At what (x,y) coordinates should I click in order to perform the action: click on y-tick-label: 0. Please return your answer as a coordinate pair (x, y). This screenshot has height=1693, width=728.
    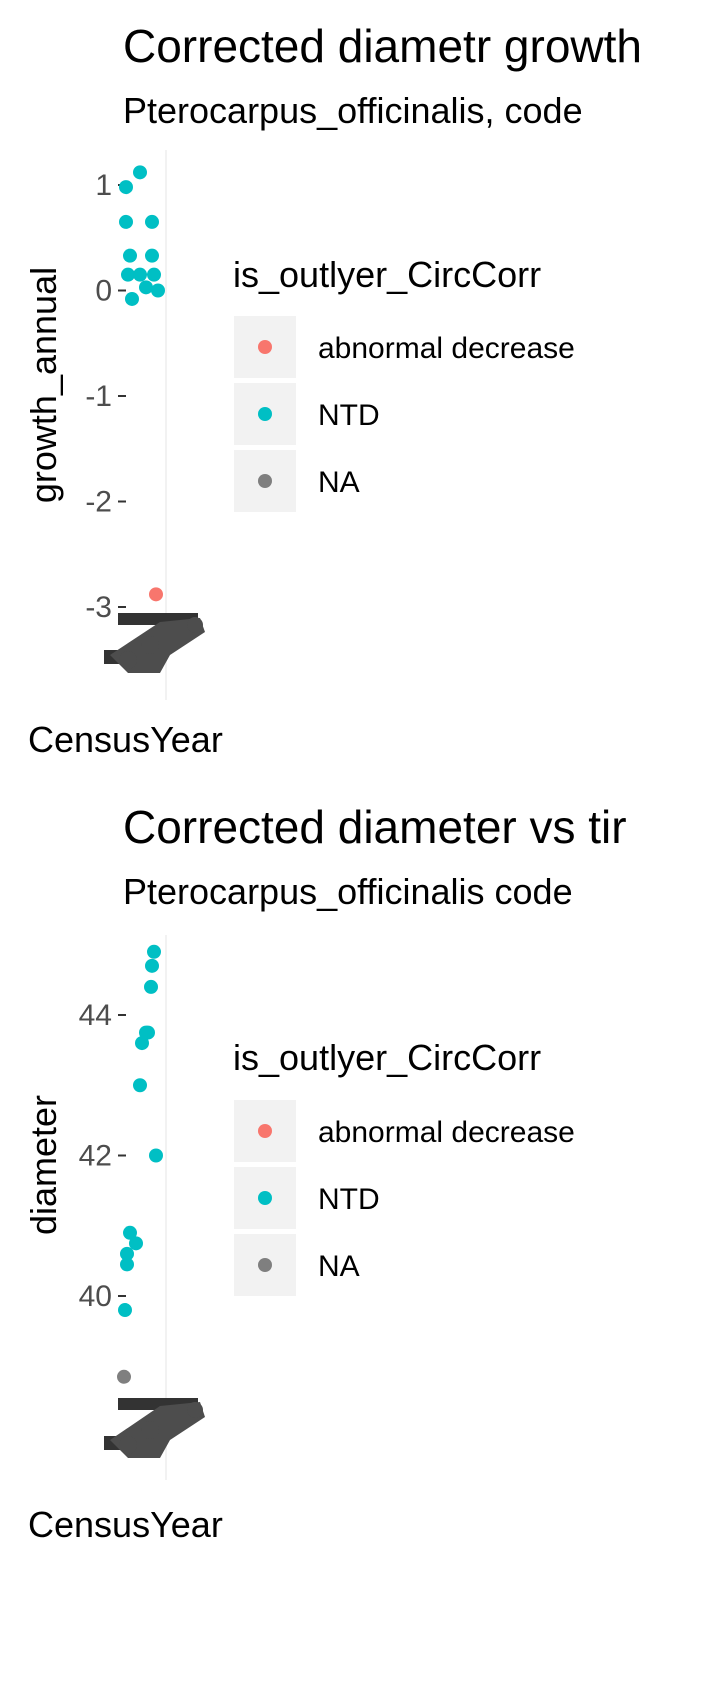
    Looking at the image, I should click on (103, 291).